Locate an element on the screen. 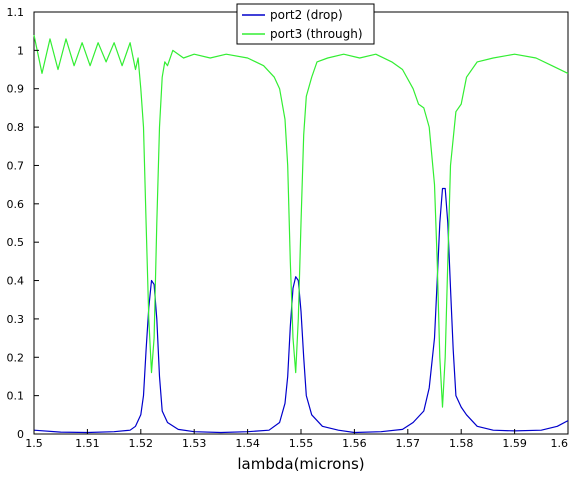  legend-label-drop: port2 (drop) is located at coordinates (306, 15).